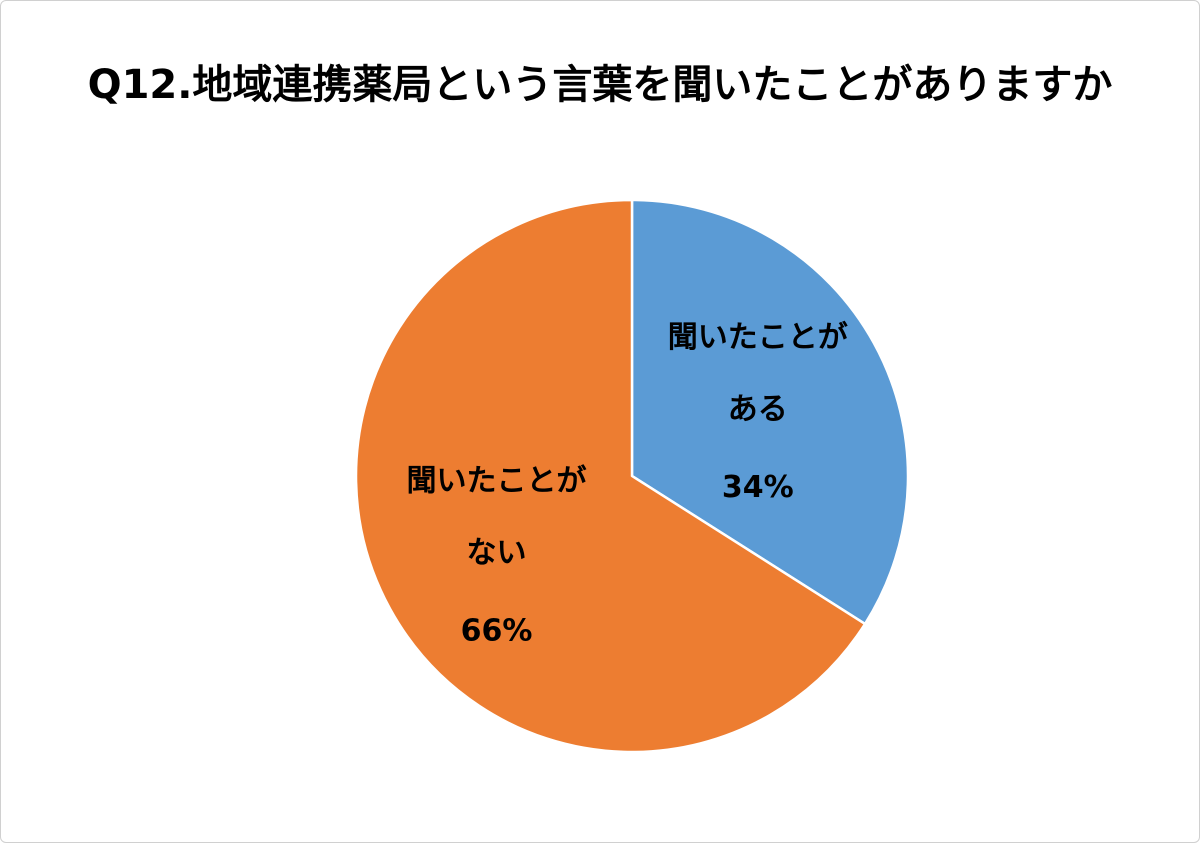  I want to click on slice-label-not-heard-line2: ない, so click(497, 552).